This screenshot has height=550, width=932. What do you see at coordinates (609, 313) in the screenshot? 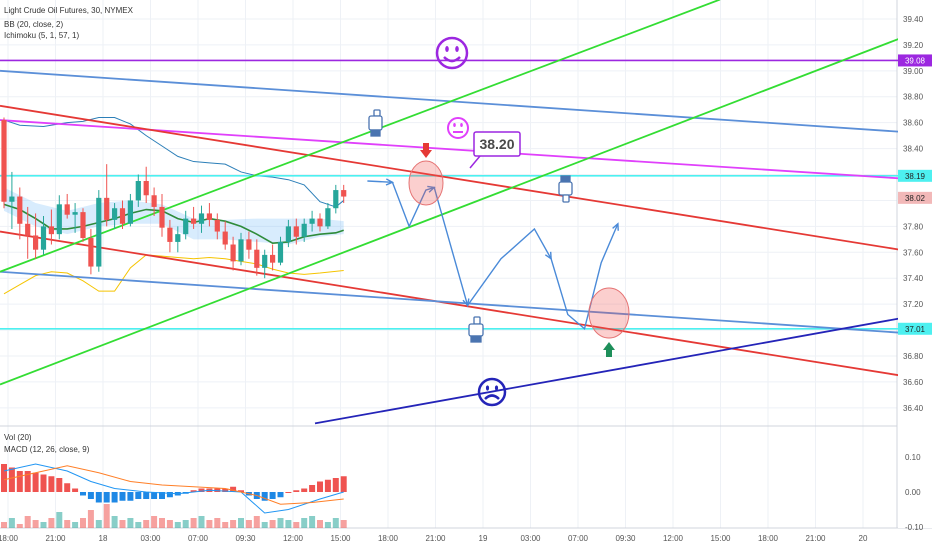
I see `highlight-circle-bottom` at bounding box center [609, 313].